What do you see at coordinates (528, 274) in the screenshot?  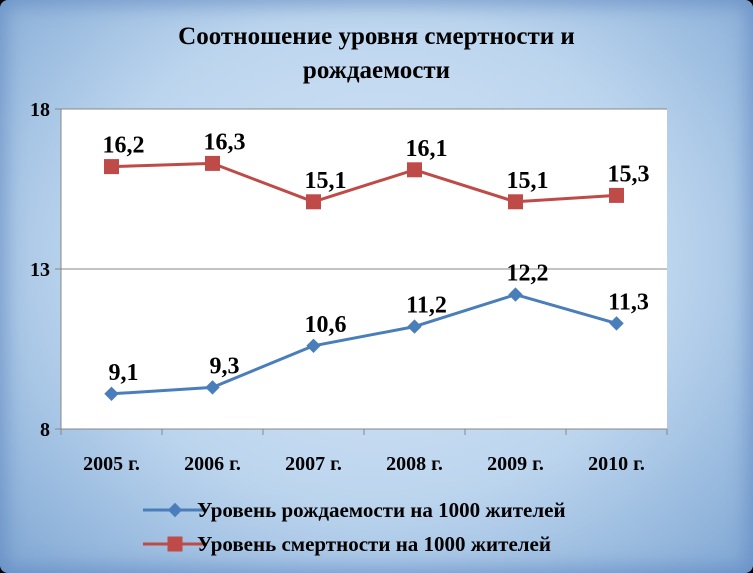 I see `data-label: 12,2` at bounding box center [528, 274].